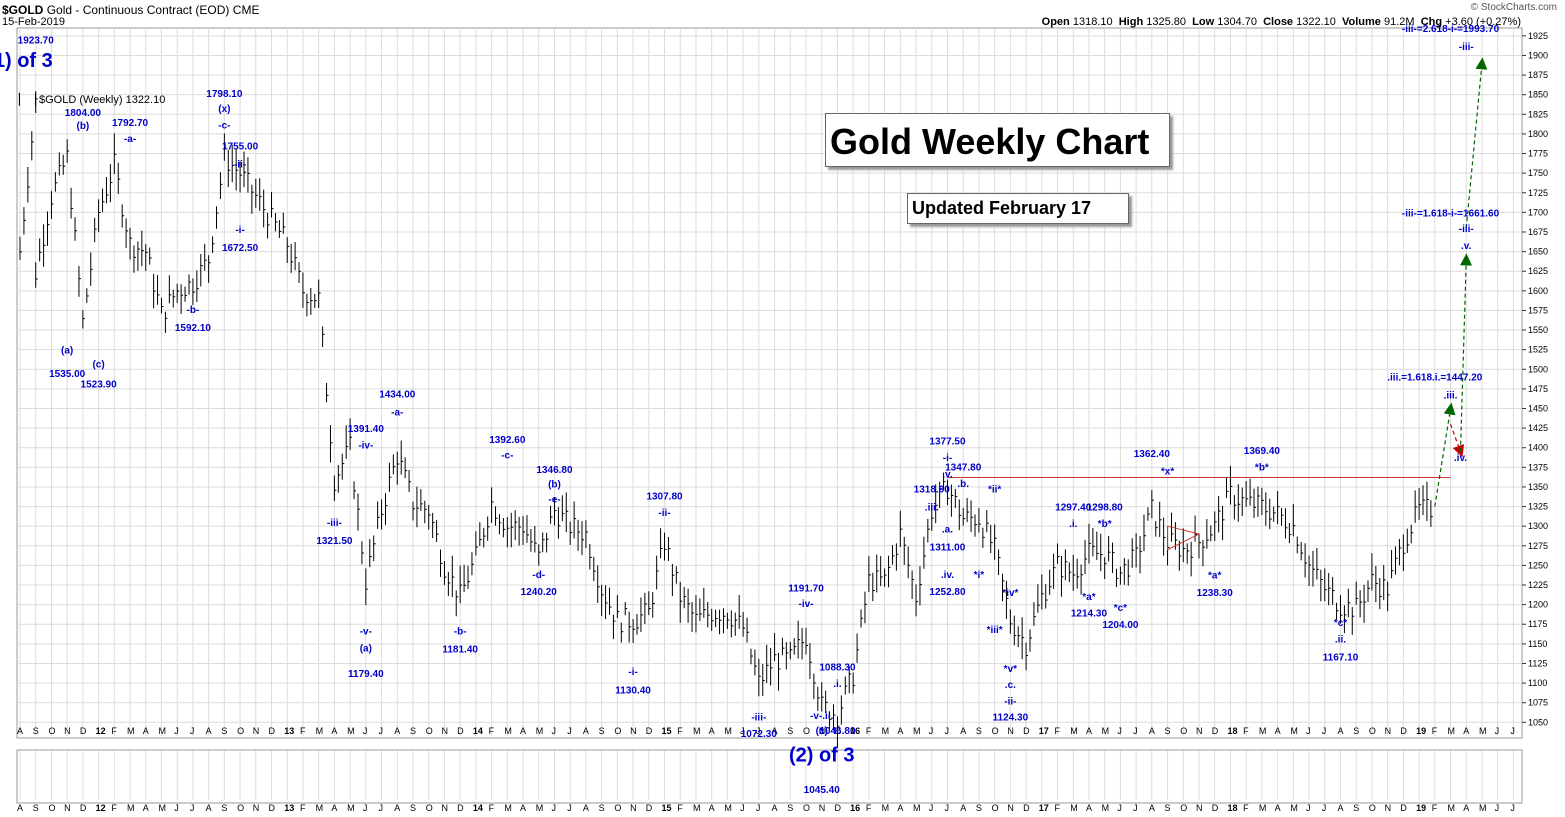 The height and width of the screenshot is (817, 1565). Describe the element at coordinates (1010, 593) in the screenshot. I see `wave-label: *iv*` at that location.